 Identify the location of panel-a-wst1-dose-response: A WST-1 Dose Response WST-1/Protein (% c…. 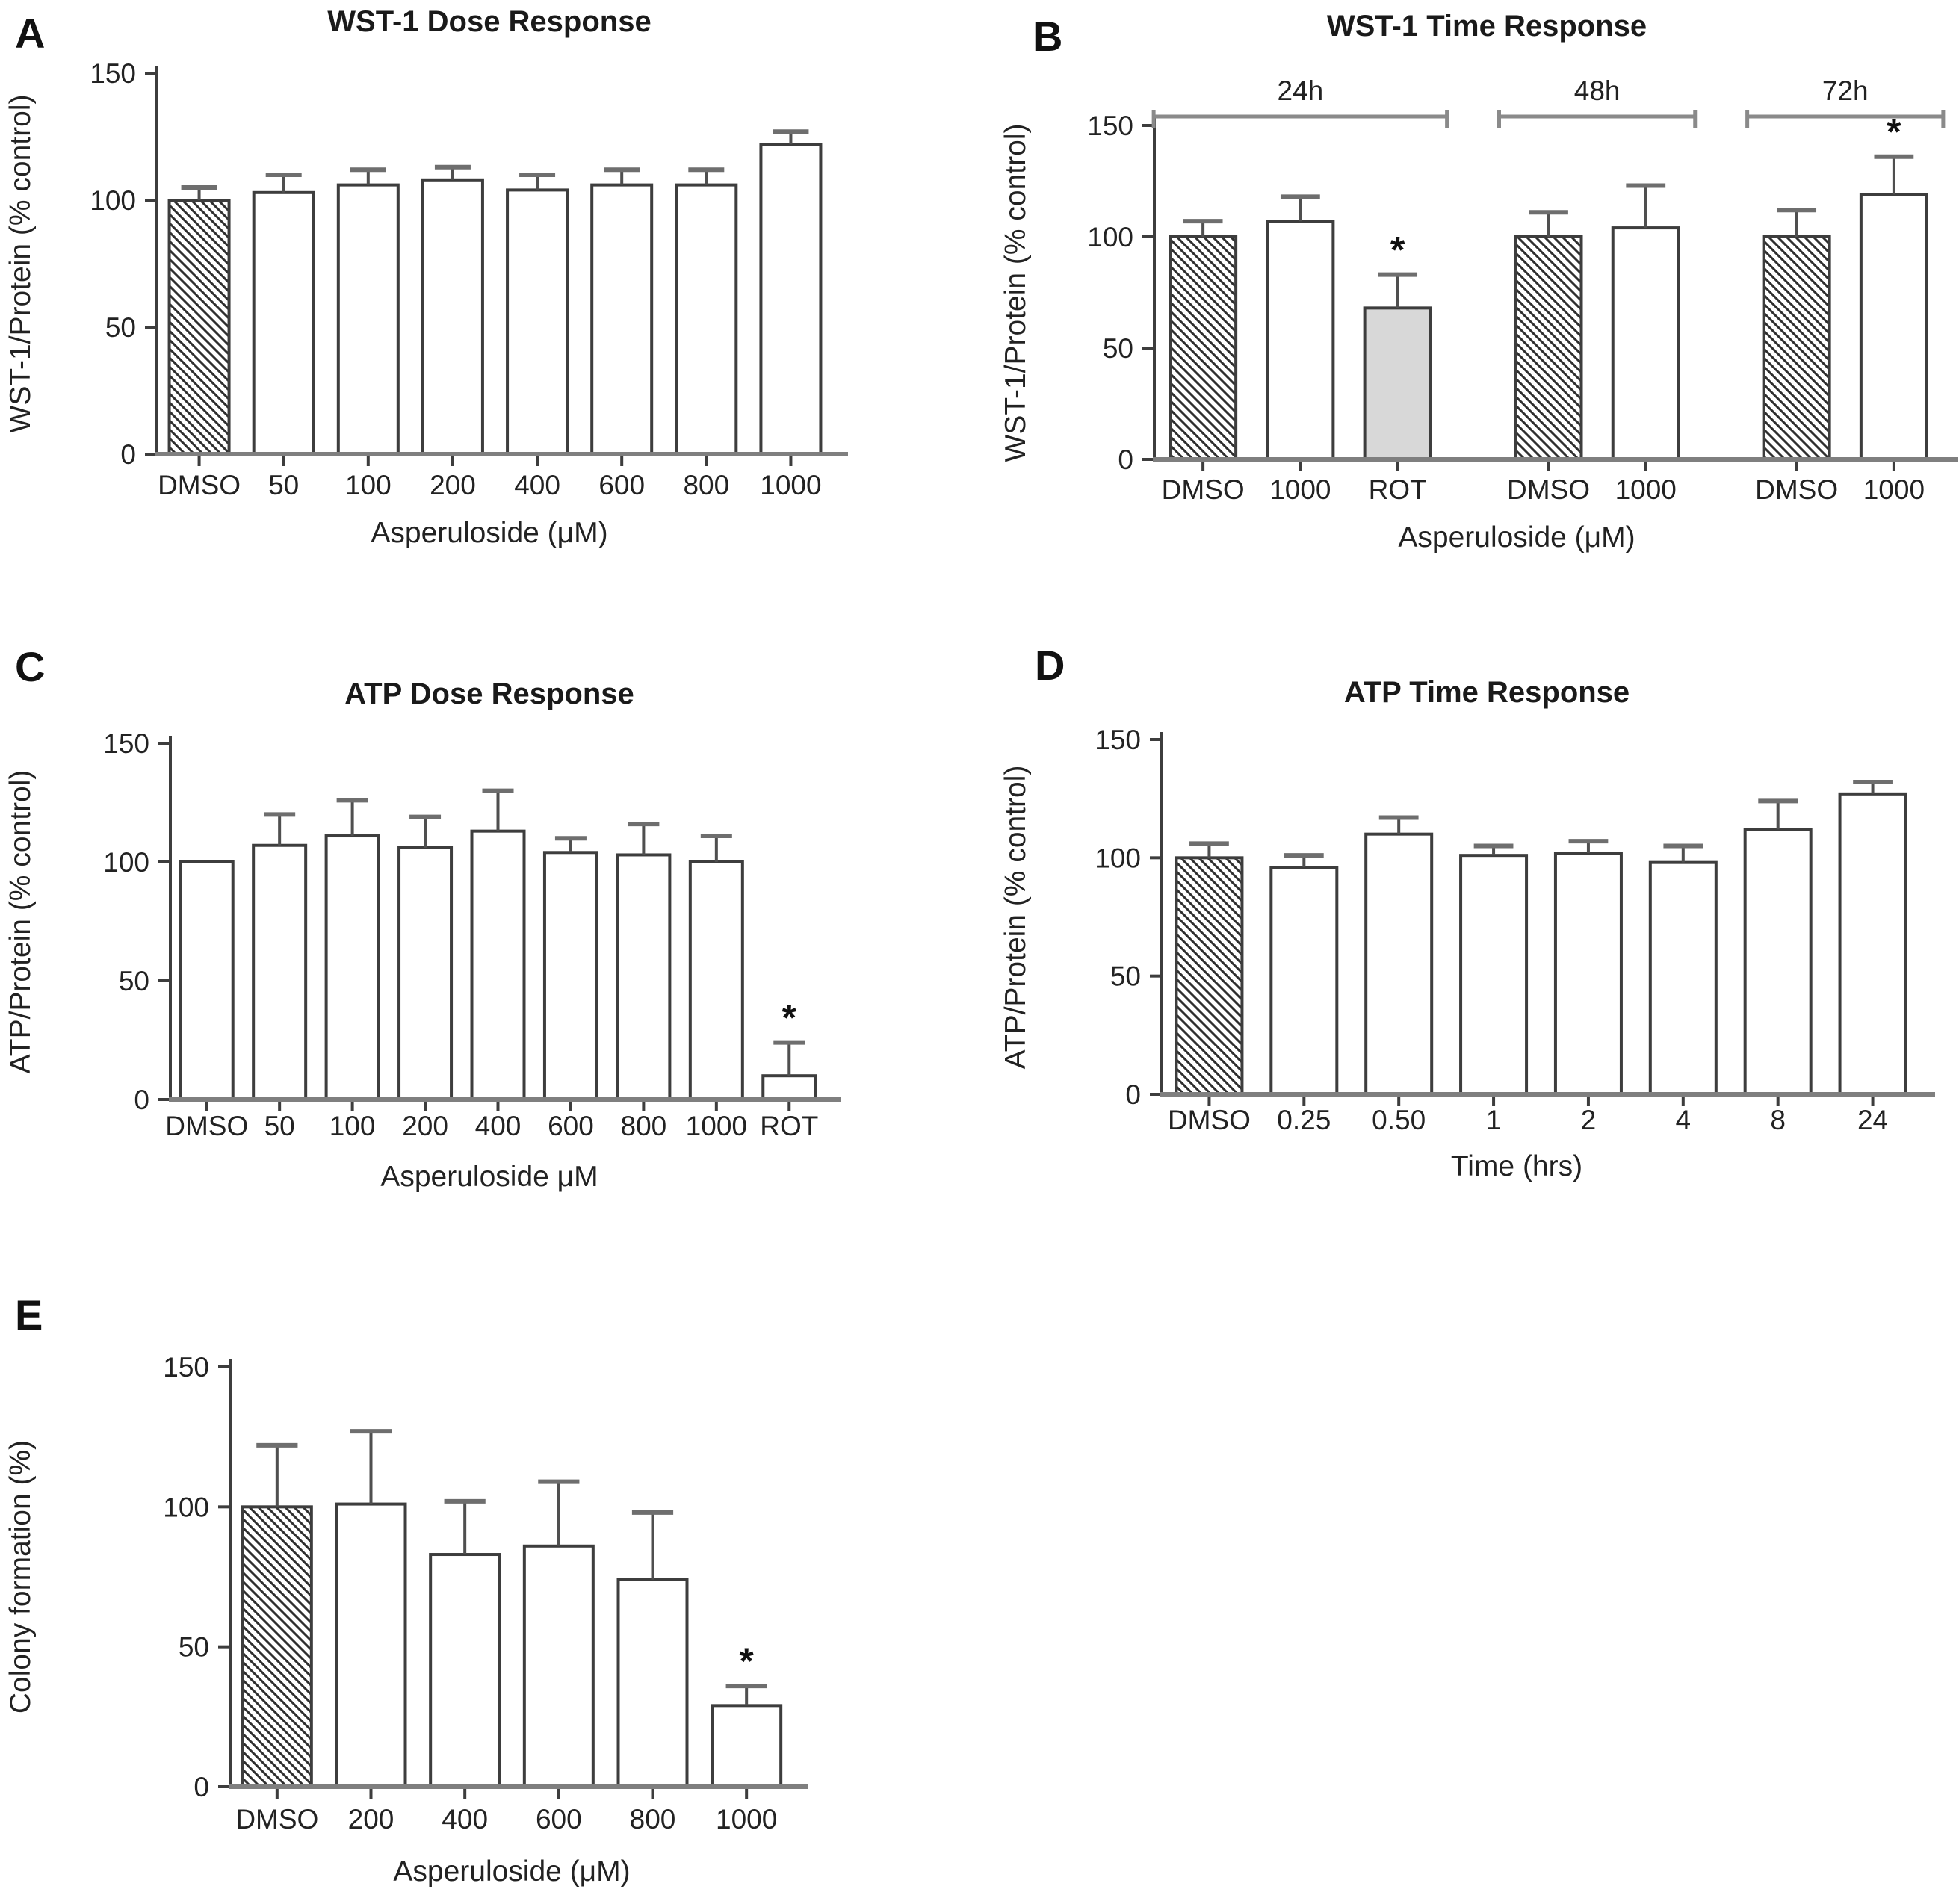
(426, 277).